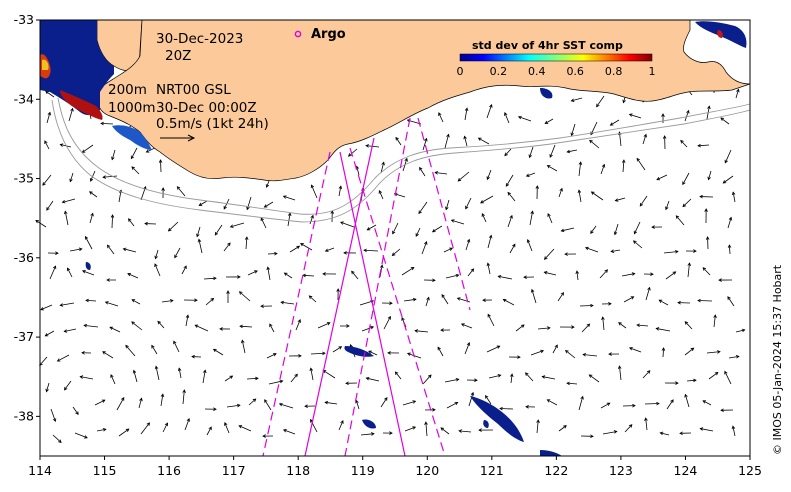 The image size is (791, 492). What do you see at coordinates (199, 39) in the screenshot?
I see `date-label: 30-Dec-2023` at bounding box center [199, 39].